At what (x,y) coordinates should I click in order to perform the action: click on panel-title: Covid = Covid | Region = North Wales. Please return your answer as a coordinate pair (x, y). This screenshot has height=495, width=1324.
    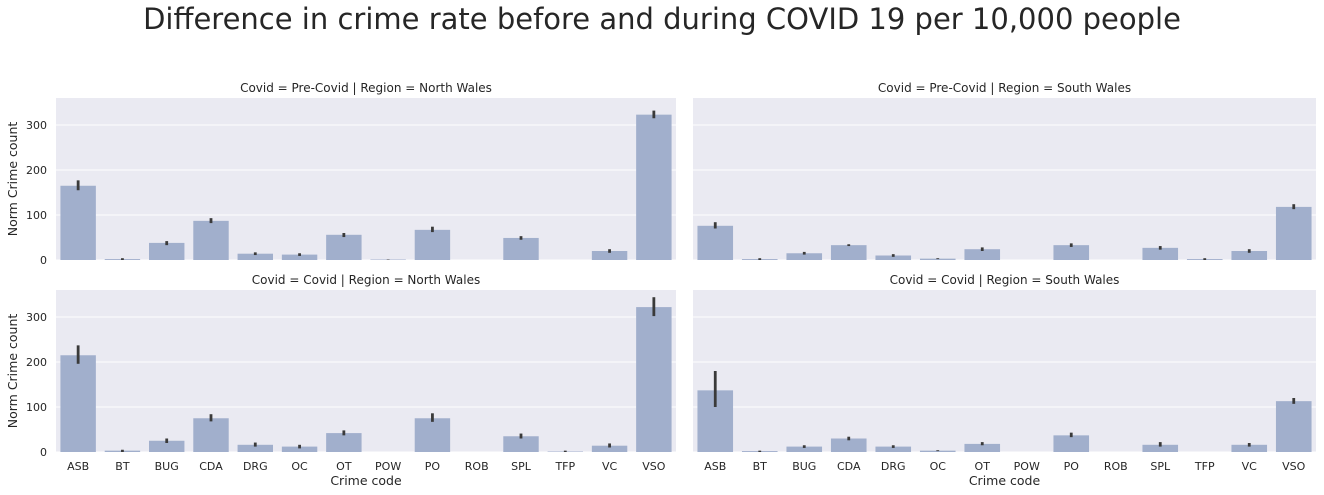
    Looking at the image, I should click on (366, 280).